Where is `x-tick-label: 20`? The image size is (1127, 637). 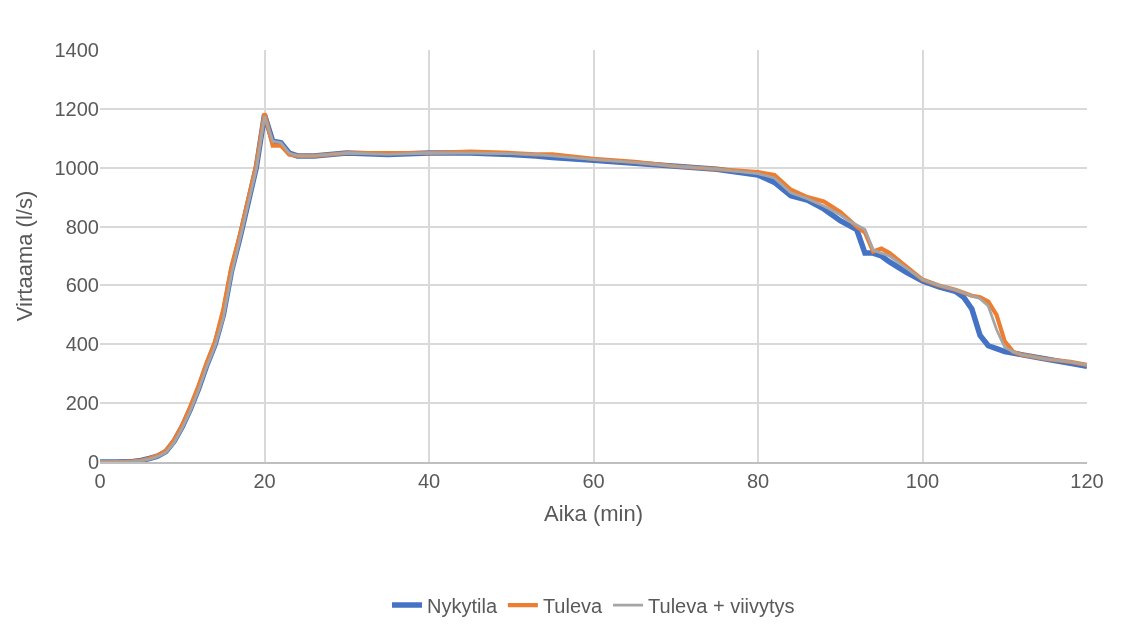
x-tick-label: 20 is located at coordinates (264, 480).